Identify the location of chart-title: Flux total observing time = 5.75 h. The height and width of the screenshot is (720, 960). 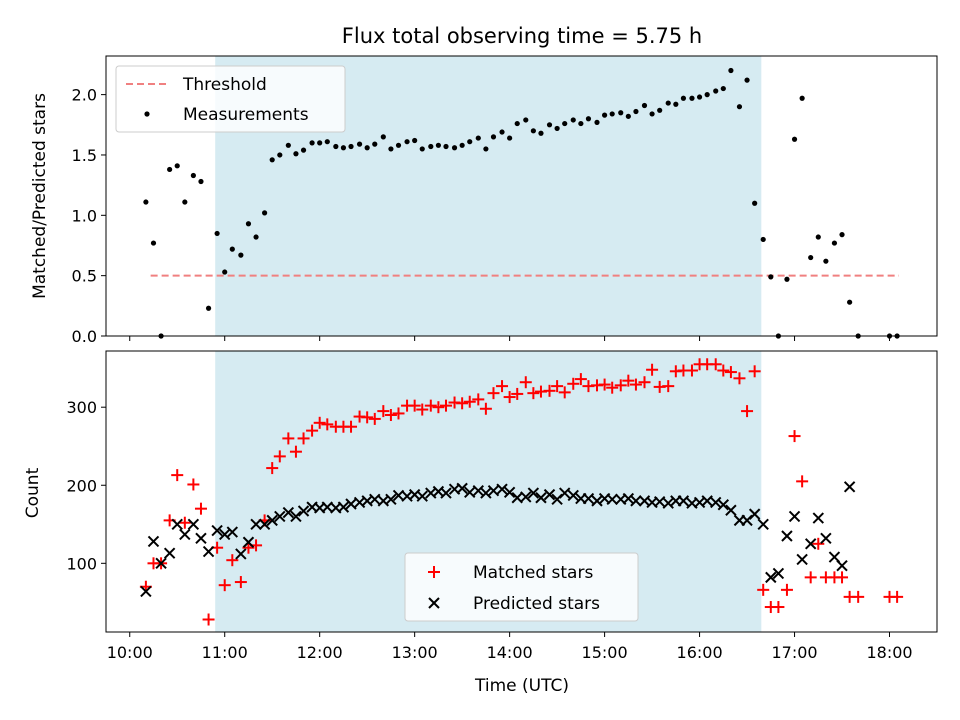
(522, 36).